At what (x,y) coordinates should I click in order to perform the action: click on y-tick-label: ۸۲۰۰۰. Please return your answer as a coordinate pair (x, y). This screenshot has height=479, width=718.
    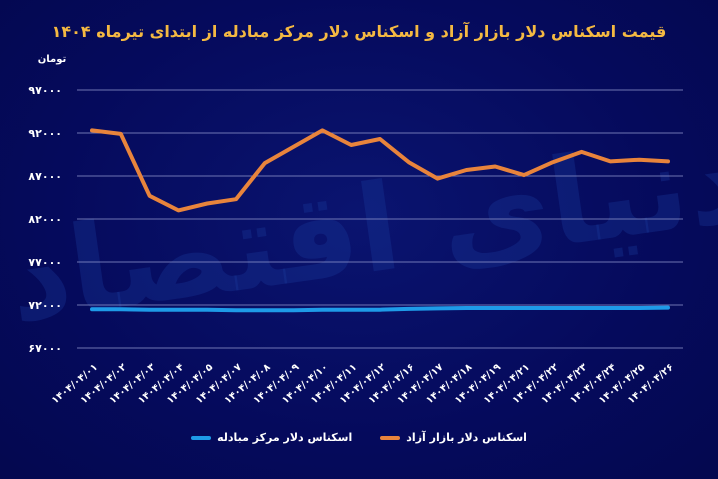
    Looking at the image, I should click on (45, 219).